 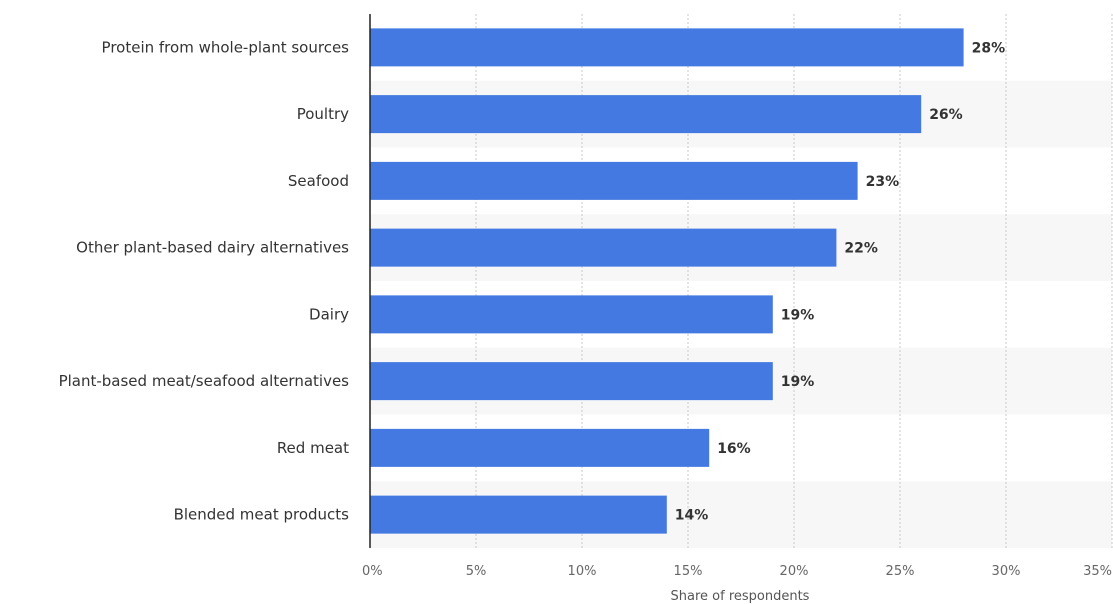 I want to click on category-label: Blended meat products, so click(x=262, y=515).